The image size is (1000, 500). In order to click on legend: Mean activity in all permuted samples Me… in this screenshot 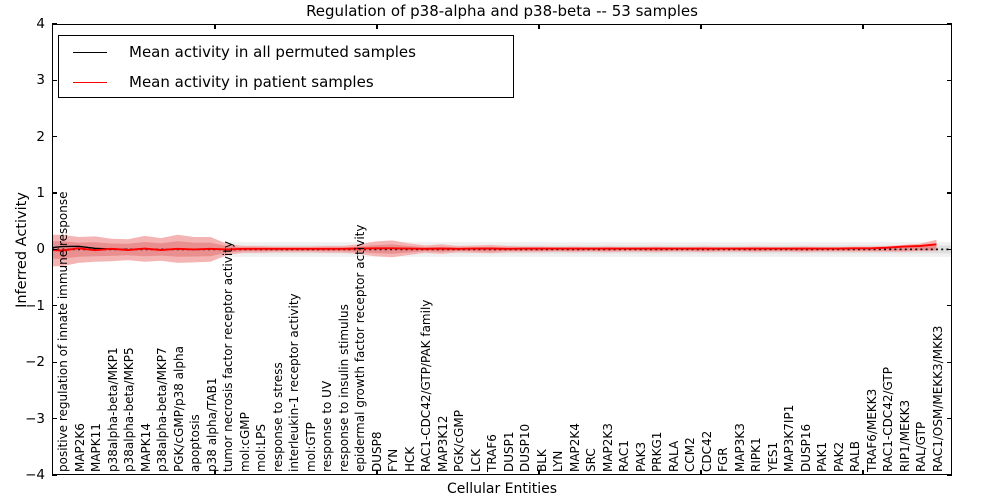, I will do `click(286, 66)`.